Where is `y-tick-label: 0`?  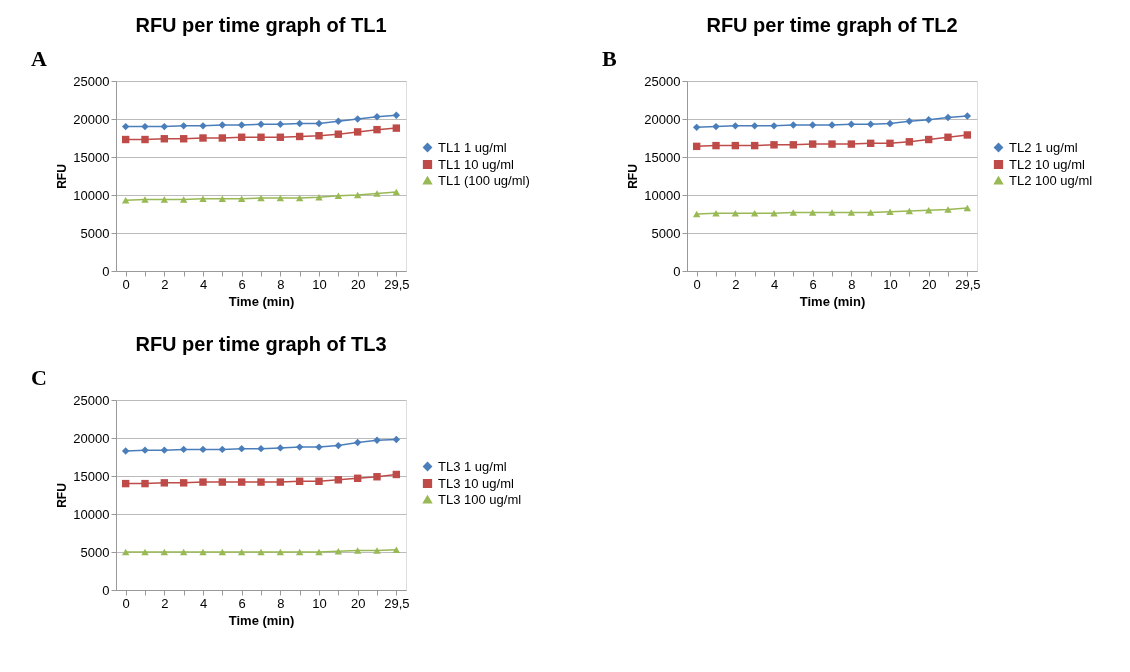
y-tick-label: 0 is located at coordinates (677, 271).